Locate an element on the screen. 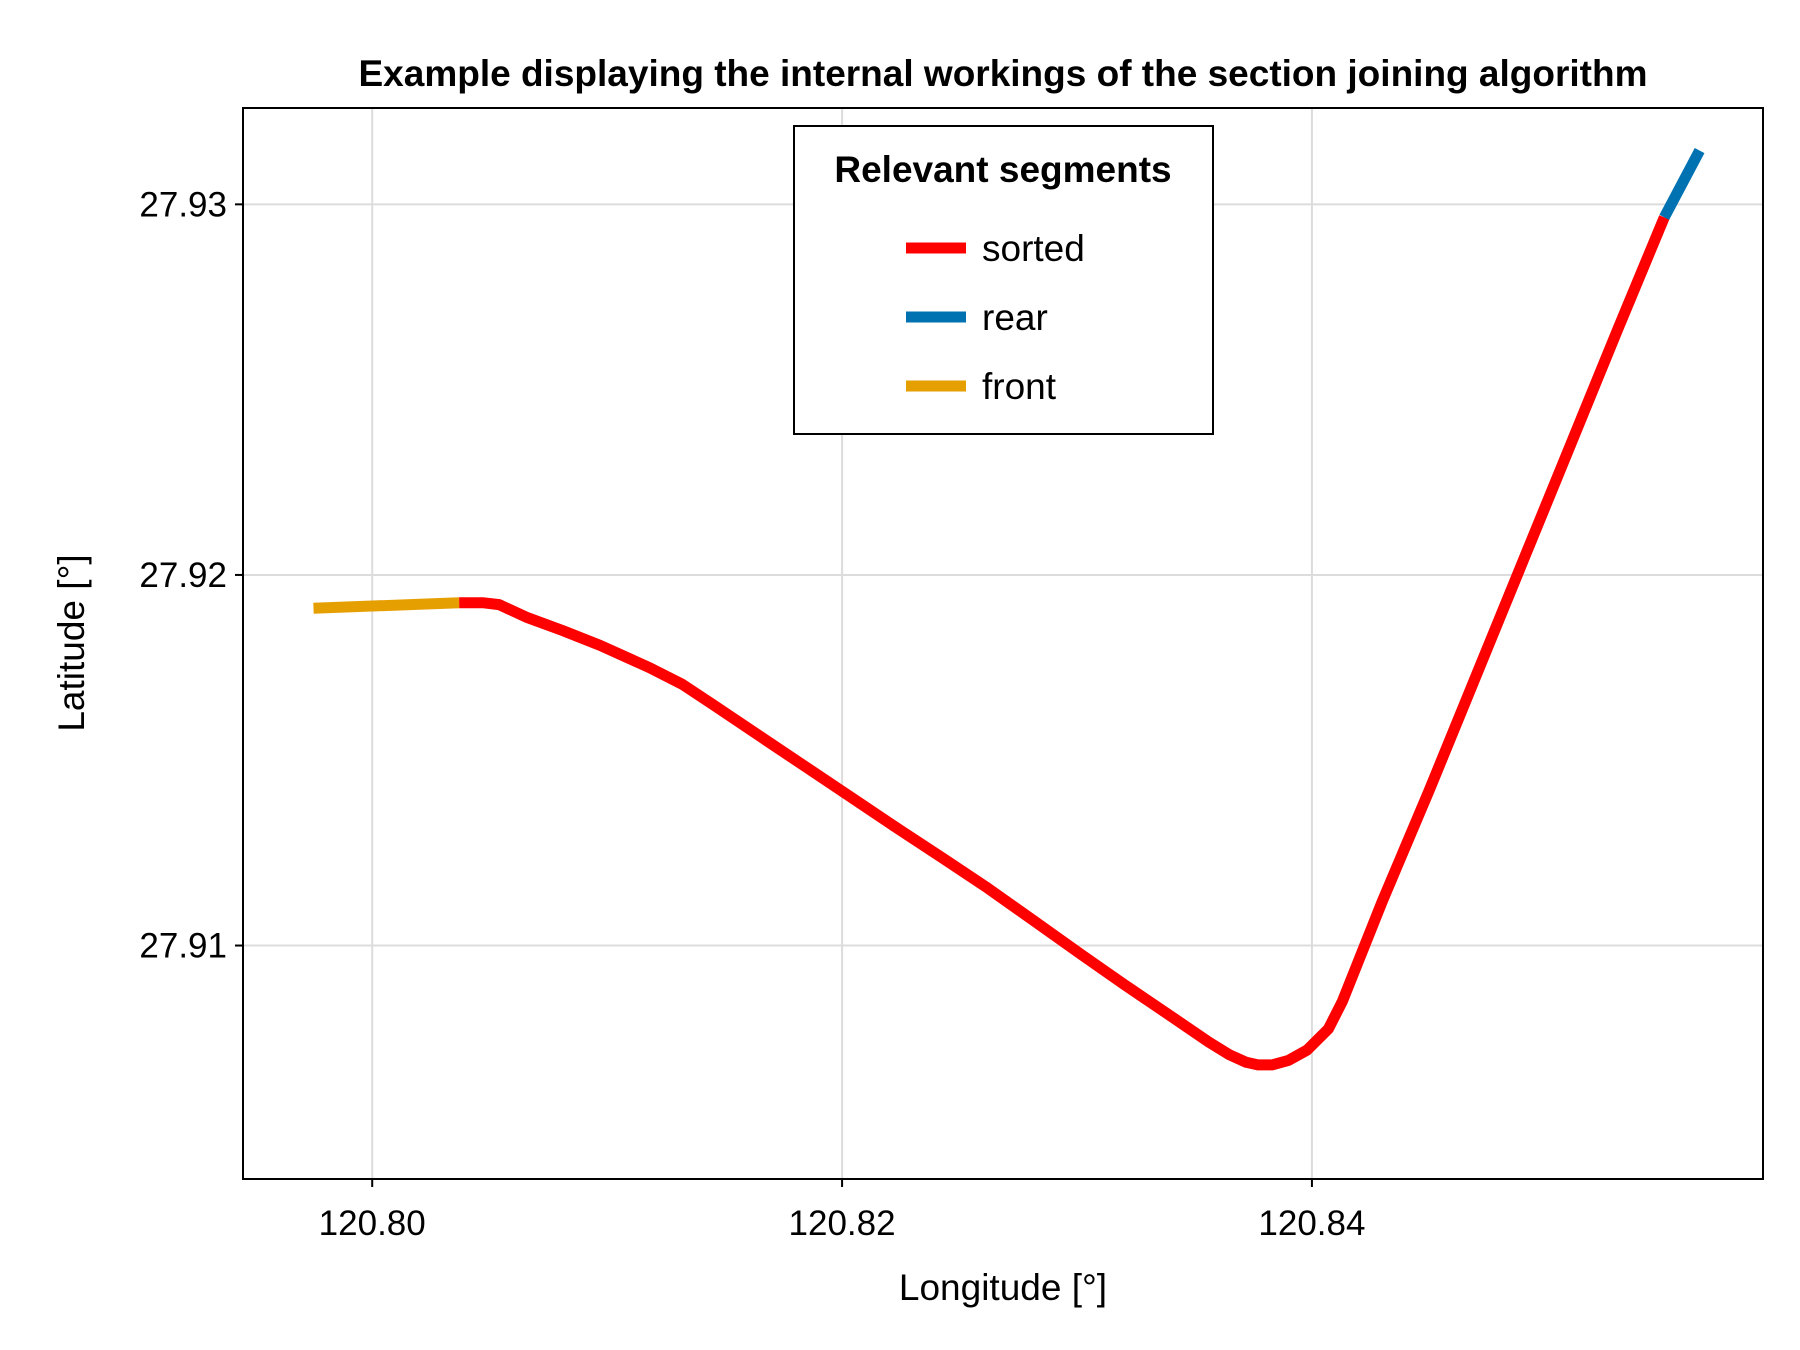 The width and height of the screenshot is (1800, 1350). legend-box is located at coordinates (1003, 280).